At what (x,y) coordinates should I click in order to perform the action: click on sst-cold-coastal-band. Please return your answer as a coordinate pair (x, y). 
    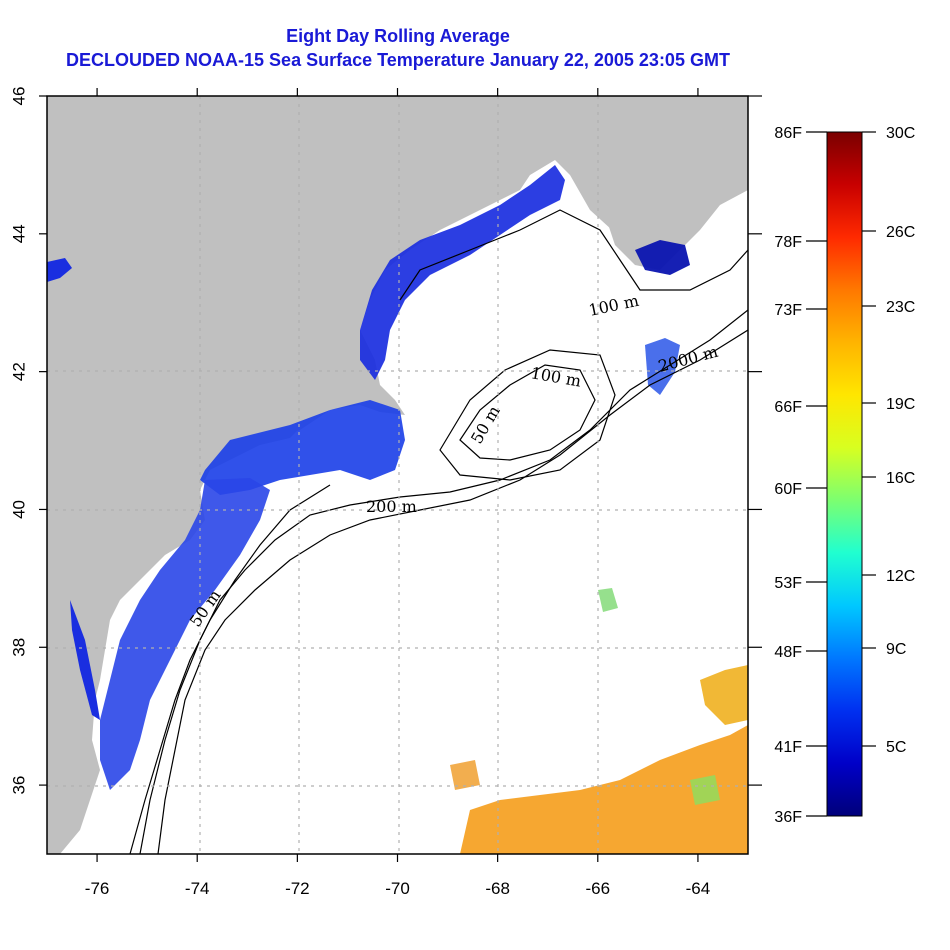
    Looking at the image, I should click on (462, 272).